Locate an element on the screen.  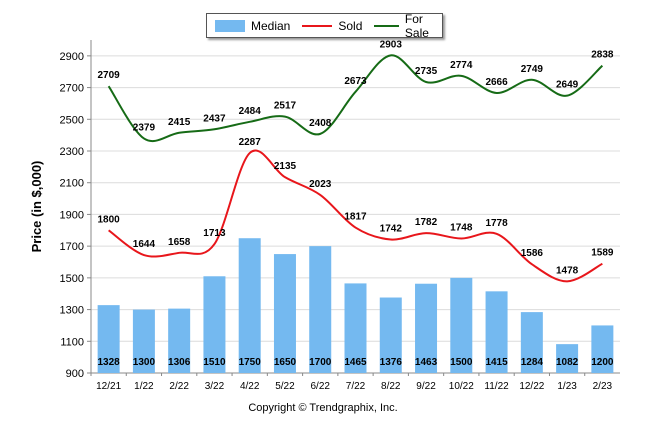
x-tick-label: 10/22 is located at coordinates (461, 386).